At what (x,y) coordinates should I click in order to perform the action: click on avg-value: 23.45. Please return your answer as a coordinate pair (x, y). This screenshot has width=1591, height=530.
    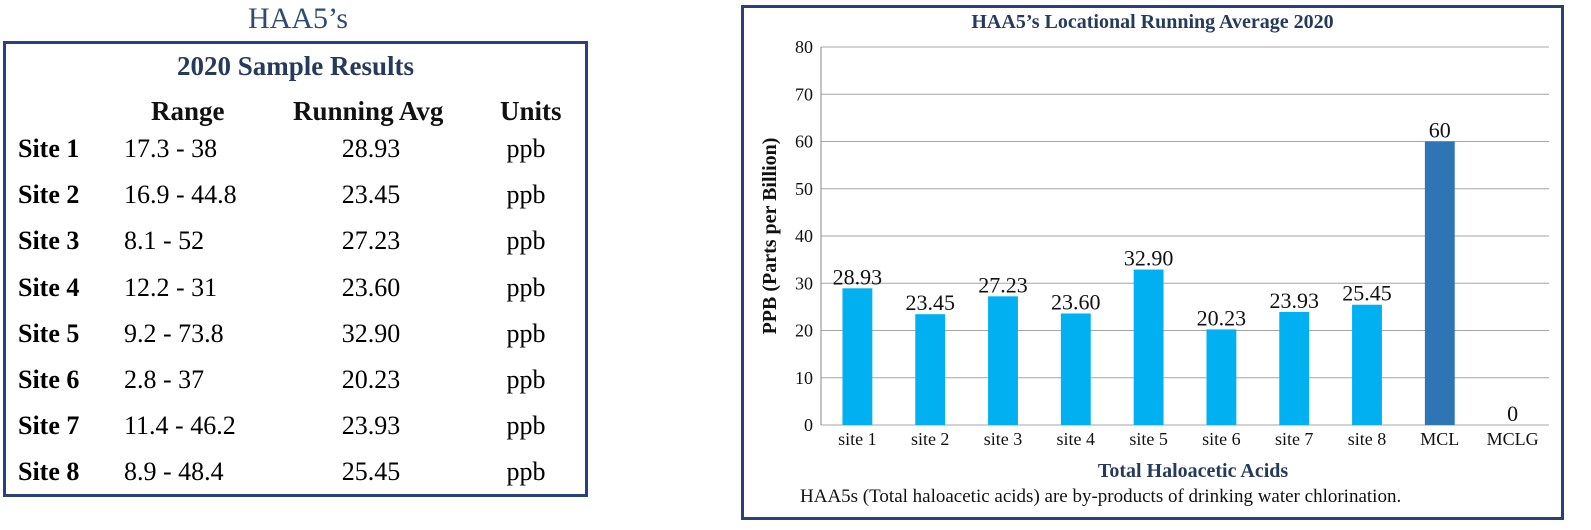
    Looking at the image, I should click on (371, 195).